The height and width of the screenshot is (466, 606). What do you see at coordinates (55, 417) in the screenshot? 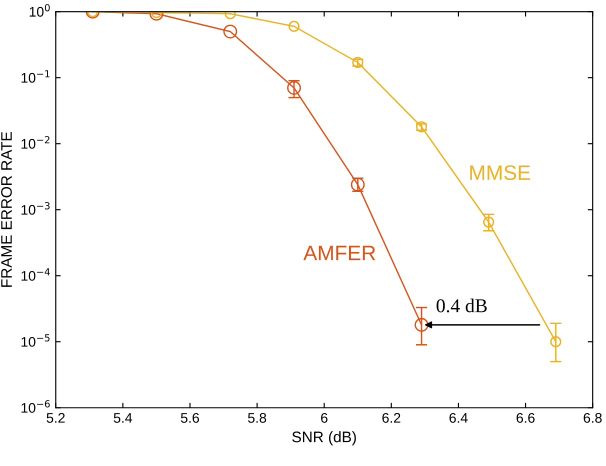
I see `x-tick-label: 5.2` at bounding box center [55, 417].